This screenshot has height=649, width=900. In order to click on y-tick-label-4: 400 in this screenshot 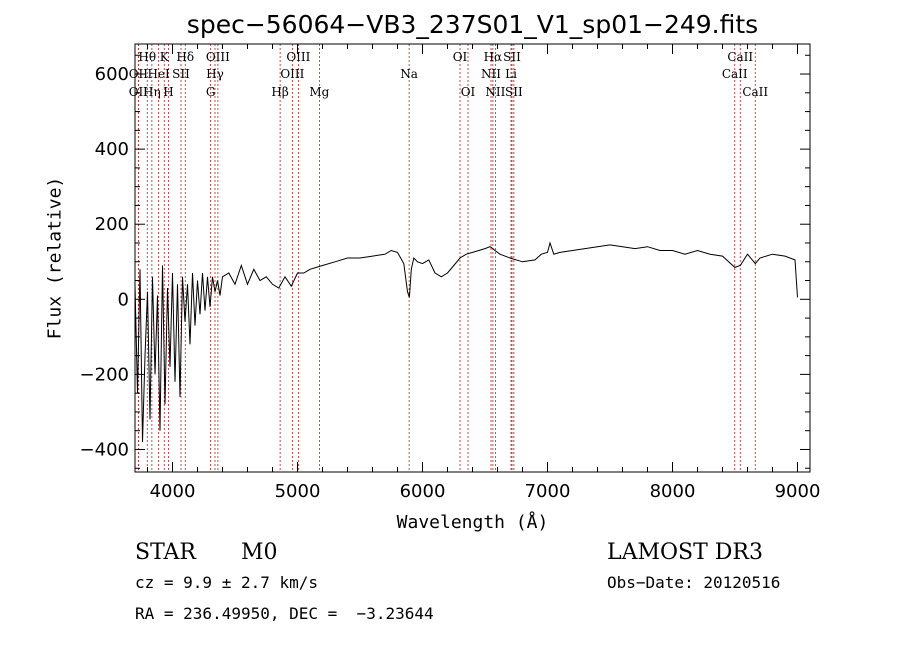, I will do `click(112, 149)`.